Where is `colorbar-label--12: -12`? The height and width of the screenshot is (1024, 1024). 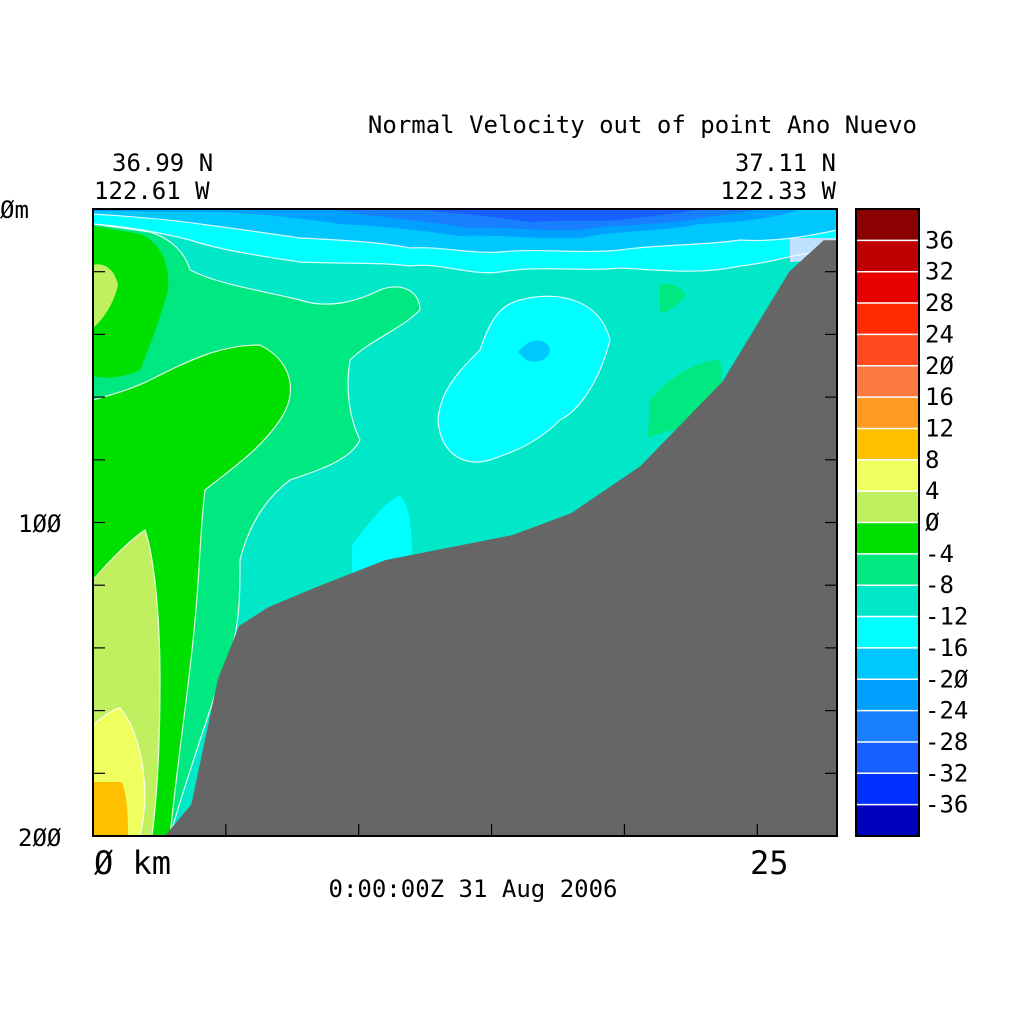
colorbar-label--12: -12 is located at coordinates (946, 617).